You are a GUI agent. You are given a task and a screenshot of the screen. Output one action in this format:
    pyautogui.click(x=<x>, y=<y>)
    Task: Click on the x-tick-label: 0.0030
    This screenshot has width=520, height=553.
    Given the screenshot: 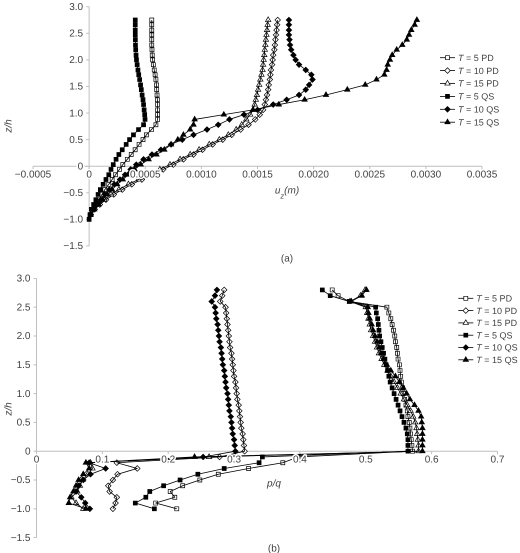 What is the action you would take?
    pyautogui.click(x=426, y=174)
    